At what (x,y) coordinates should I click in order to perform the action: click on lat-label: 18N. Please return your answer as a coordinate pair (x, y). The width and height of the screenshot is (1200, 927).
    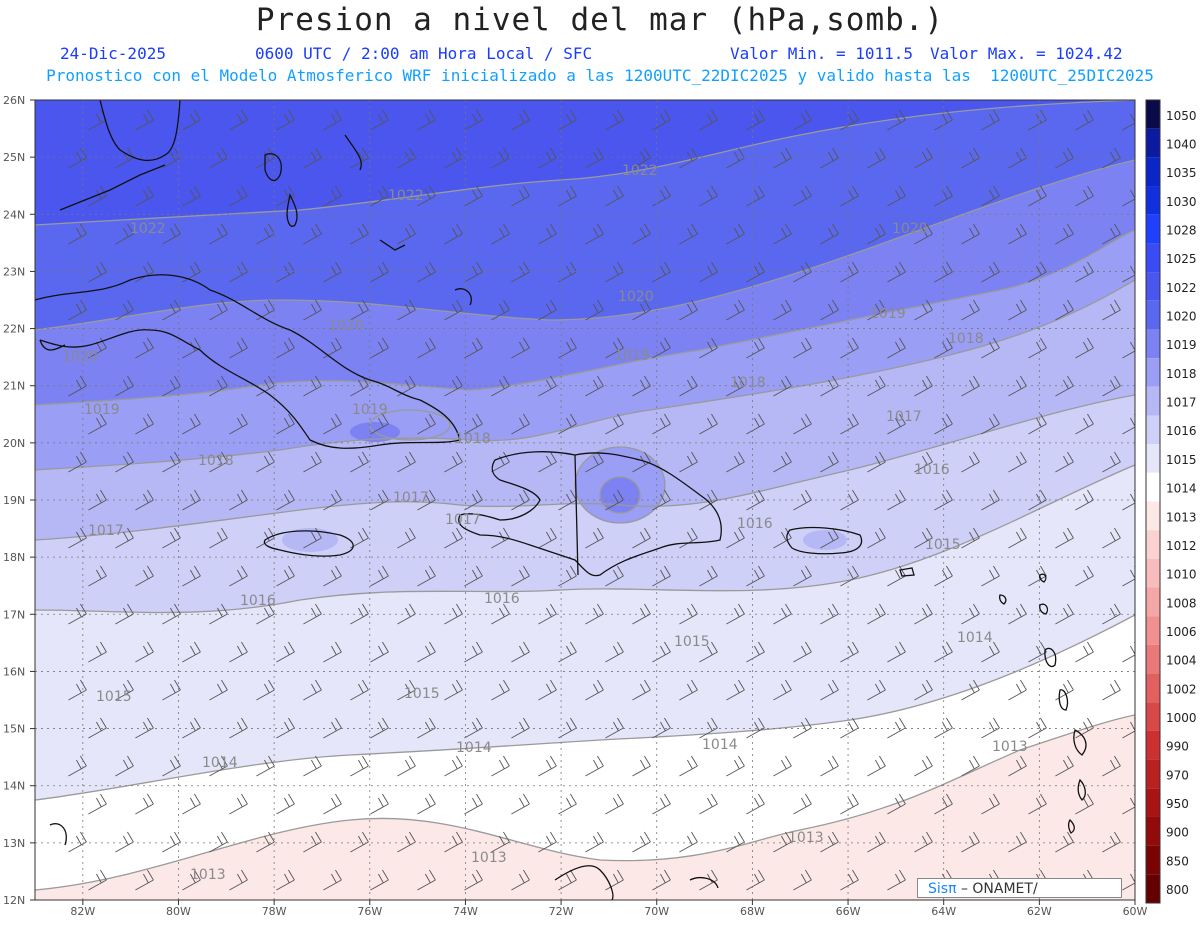
    Looking at the image, I should click on (14, 557).